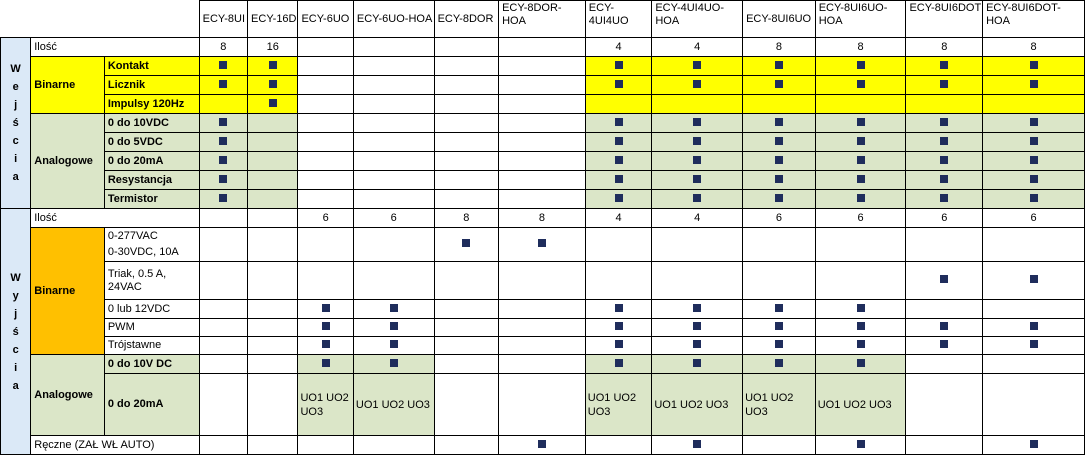  What do you see at coordinates (543, 345) in the screenshot?
I see `table-row: Trójstawne` at bounding box center [543, 345].